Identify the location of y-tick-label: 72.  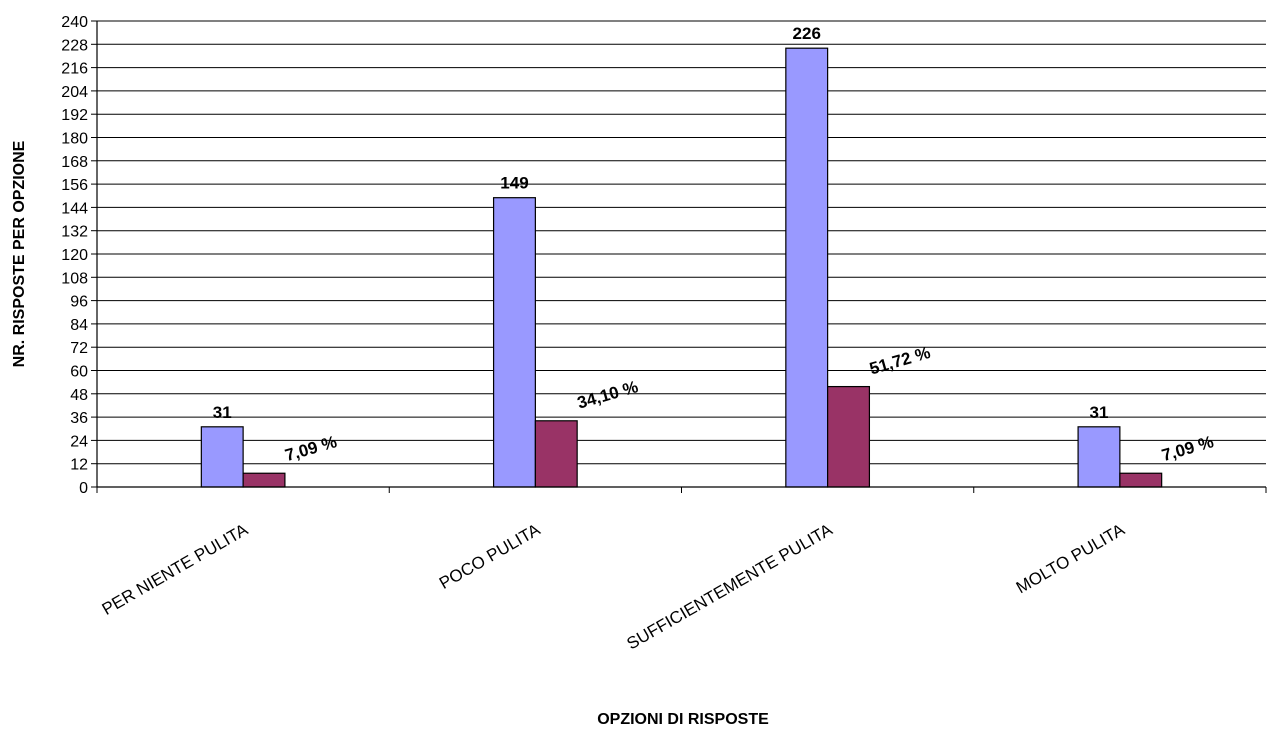
(79, 348).